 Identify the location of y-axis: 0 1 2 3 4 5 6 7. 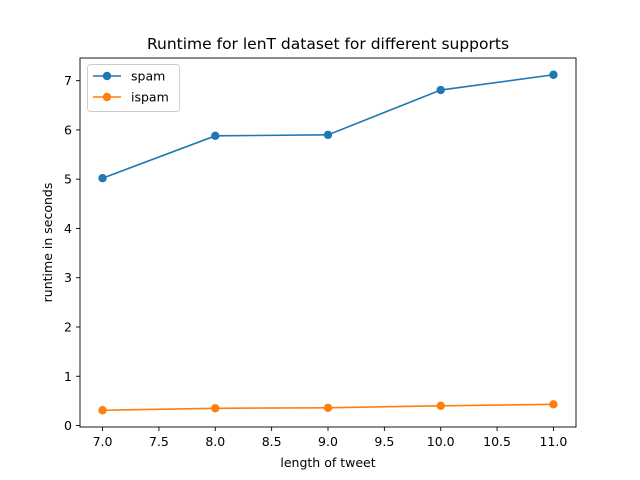
(72, 253).